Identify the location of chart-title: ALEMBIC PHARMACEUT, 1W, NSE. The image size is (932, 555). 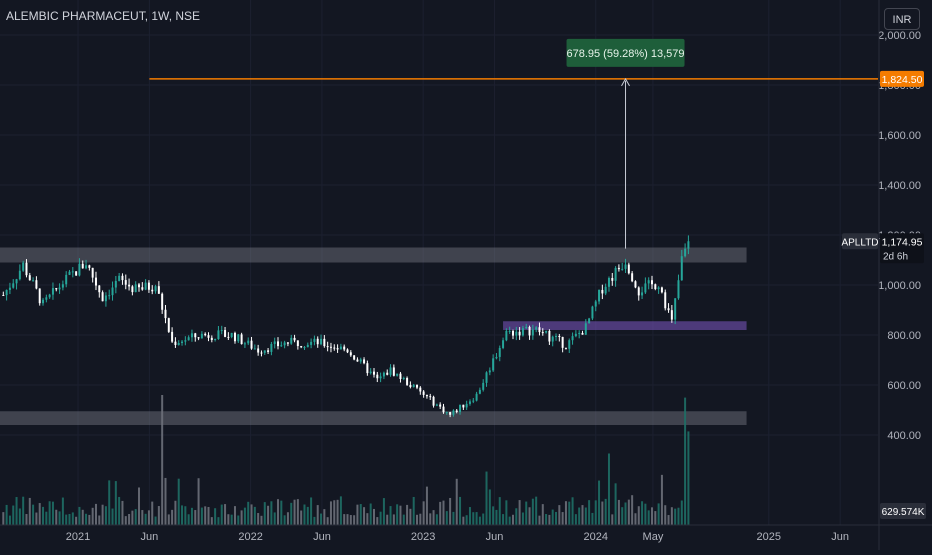
(103, 16).